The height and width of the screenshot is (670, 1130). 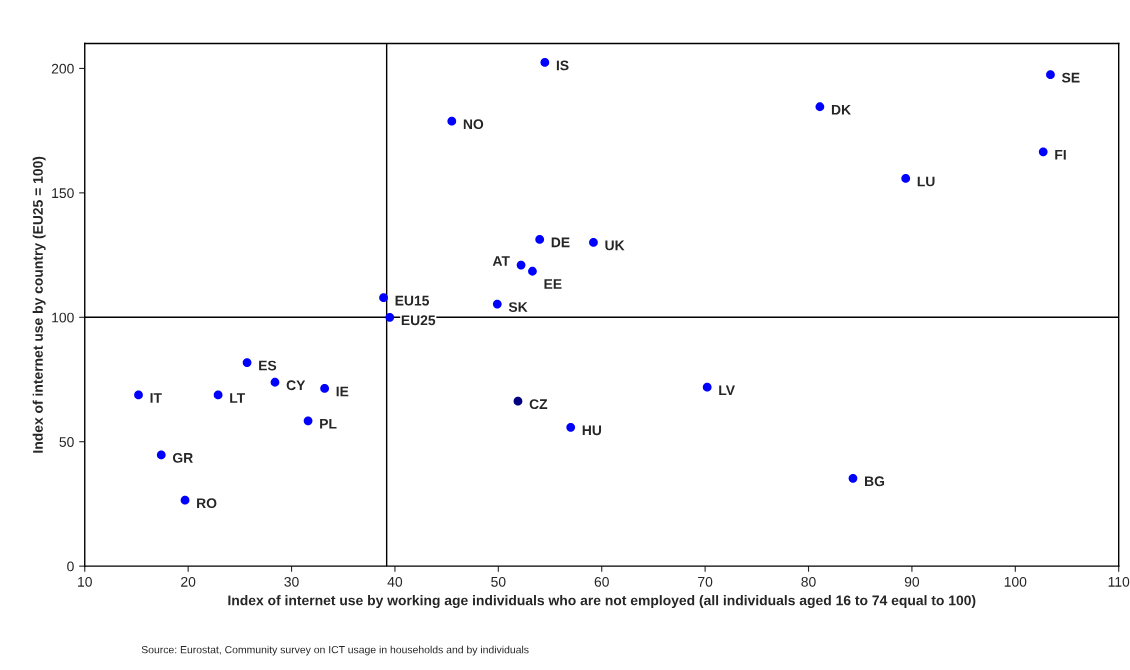 What do you see at coordinates (1070, 77) in the screenshot?
I see `annotation: SE` at bounding box center [1070, 77].